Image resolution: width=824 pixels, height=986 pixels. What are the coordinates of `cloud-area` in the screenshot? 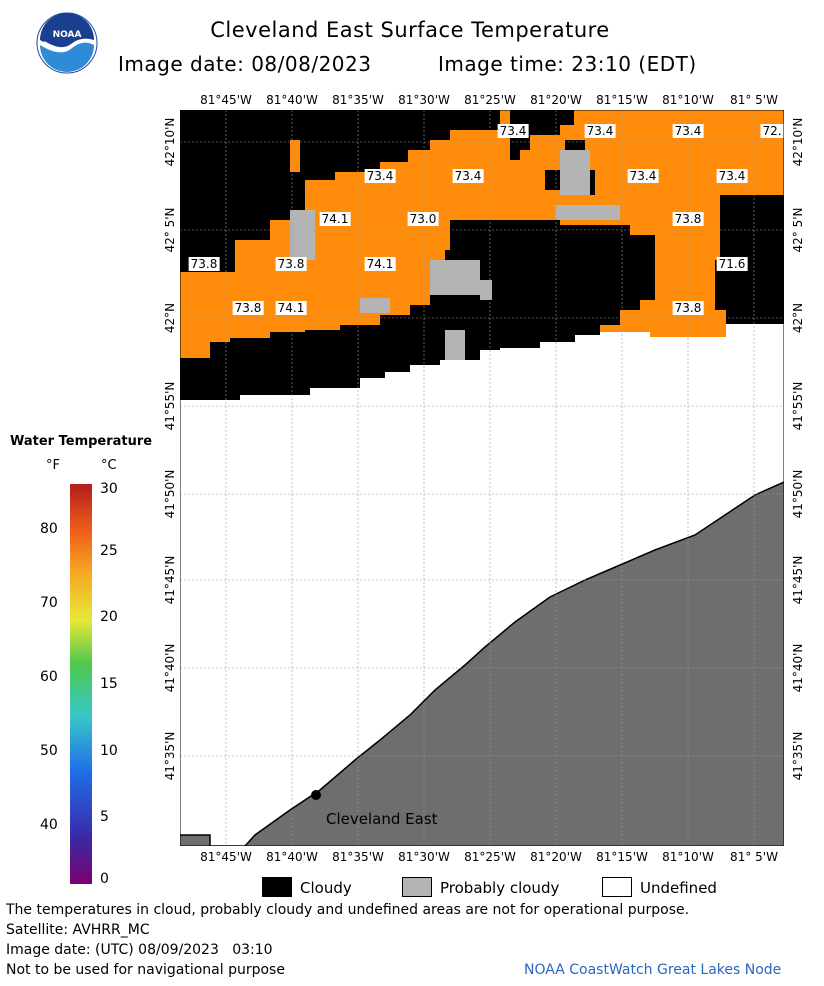 It's located at (242, 191).